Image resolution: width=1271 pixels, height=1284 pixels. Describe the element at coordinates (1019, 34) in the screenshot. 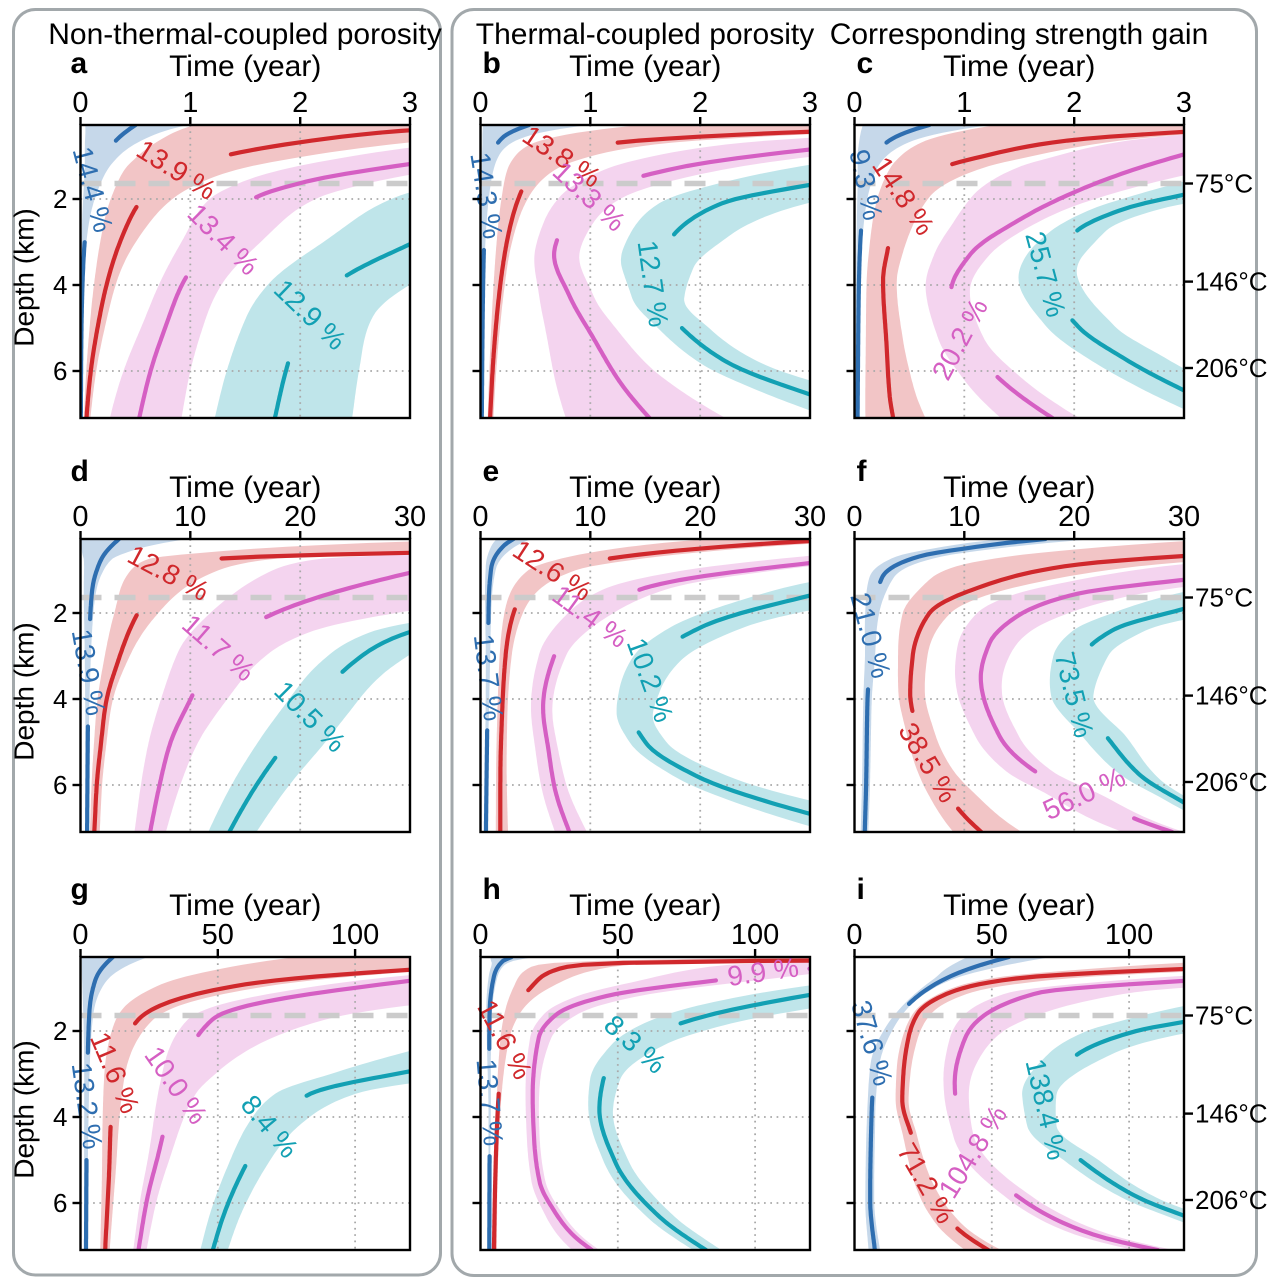

I see `svg-text: Corresponding strength gain` at that location.